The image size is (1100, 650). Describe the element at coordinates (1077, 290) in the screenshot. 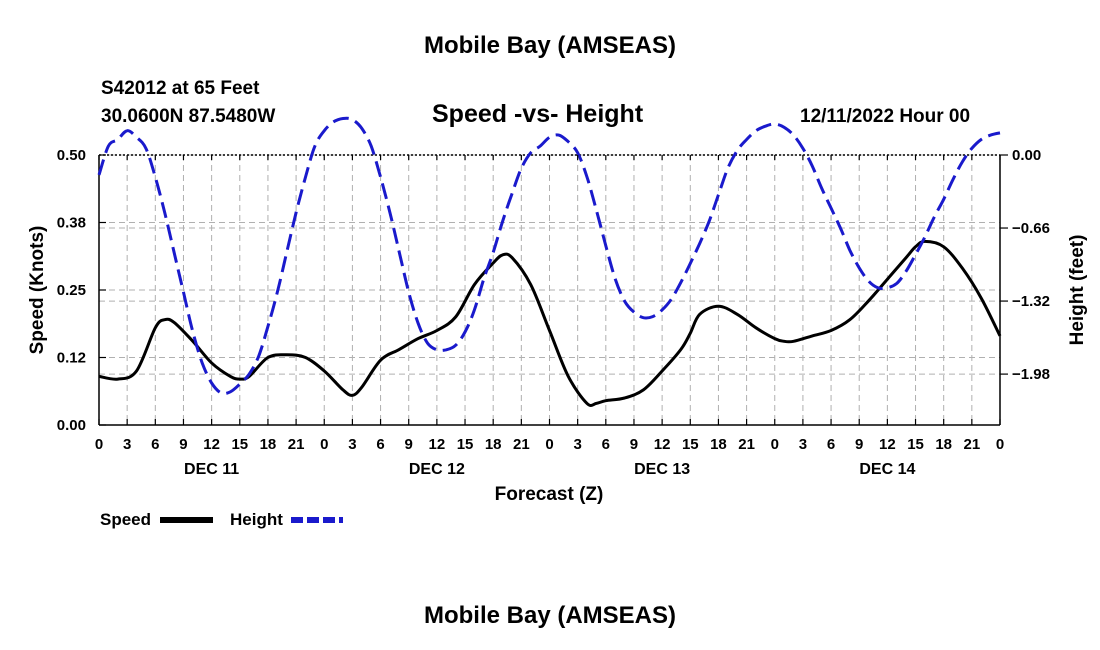

I see `y2-axis-label: Height (feet)` at that location.